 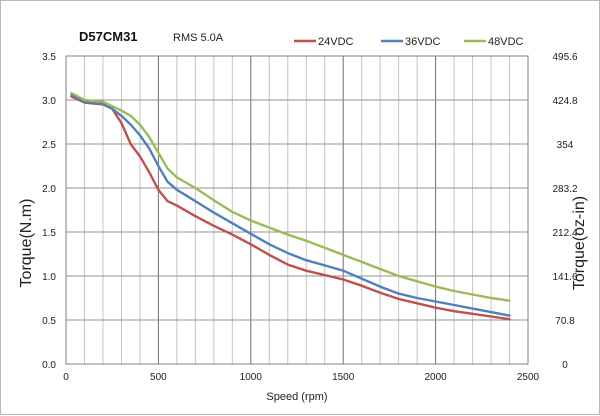 What do you see at coordinates (564, 189) in the screenshot?
I see `y-tick-label-right: 283.2` at bounding box center [564, 189].